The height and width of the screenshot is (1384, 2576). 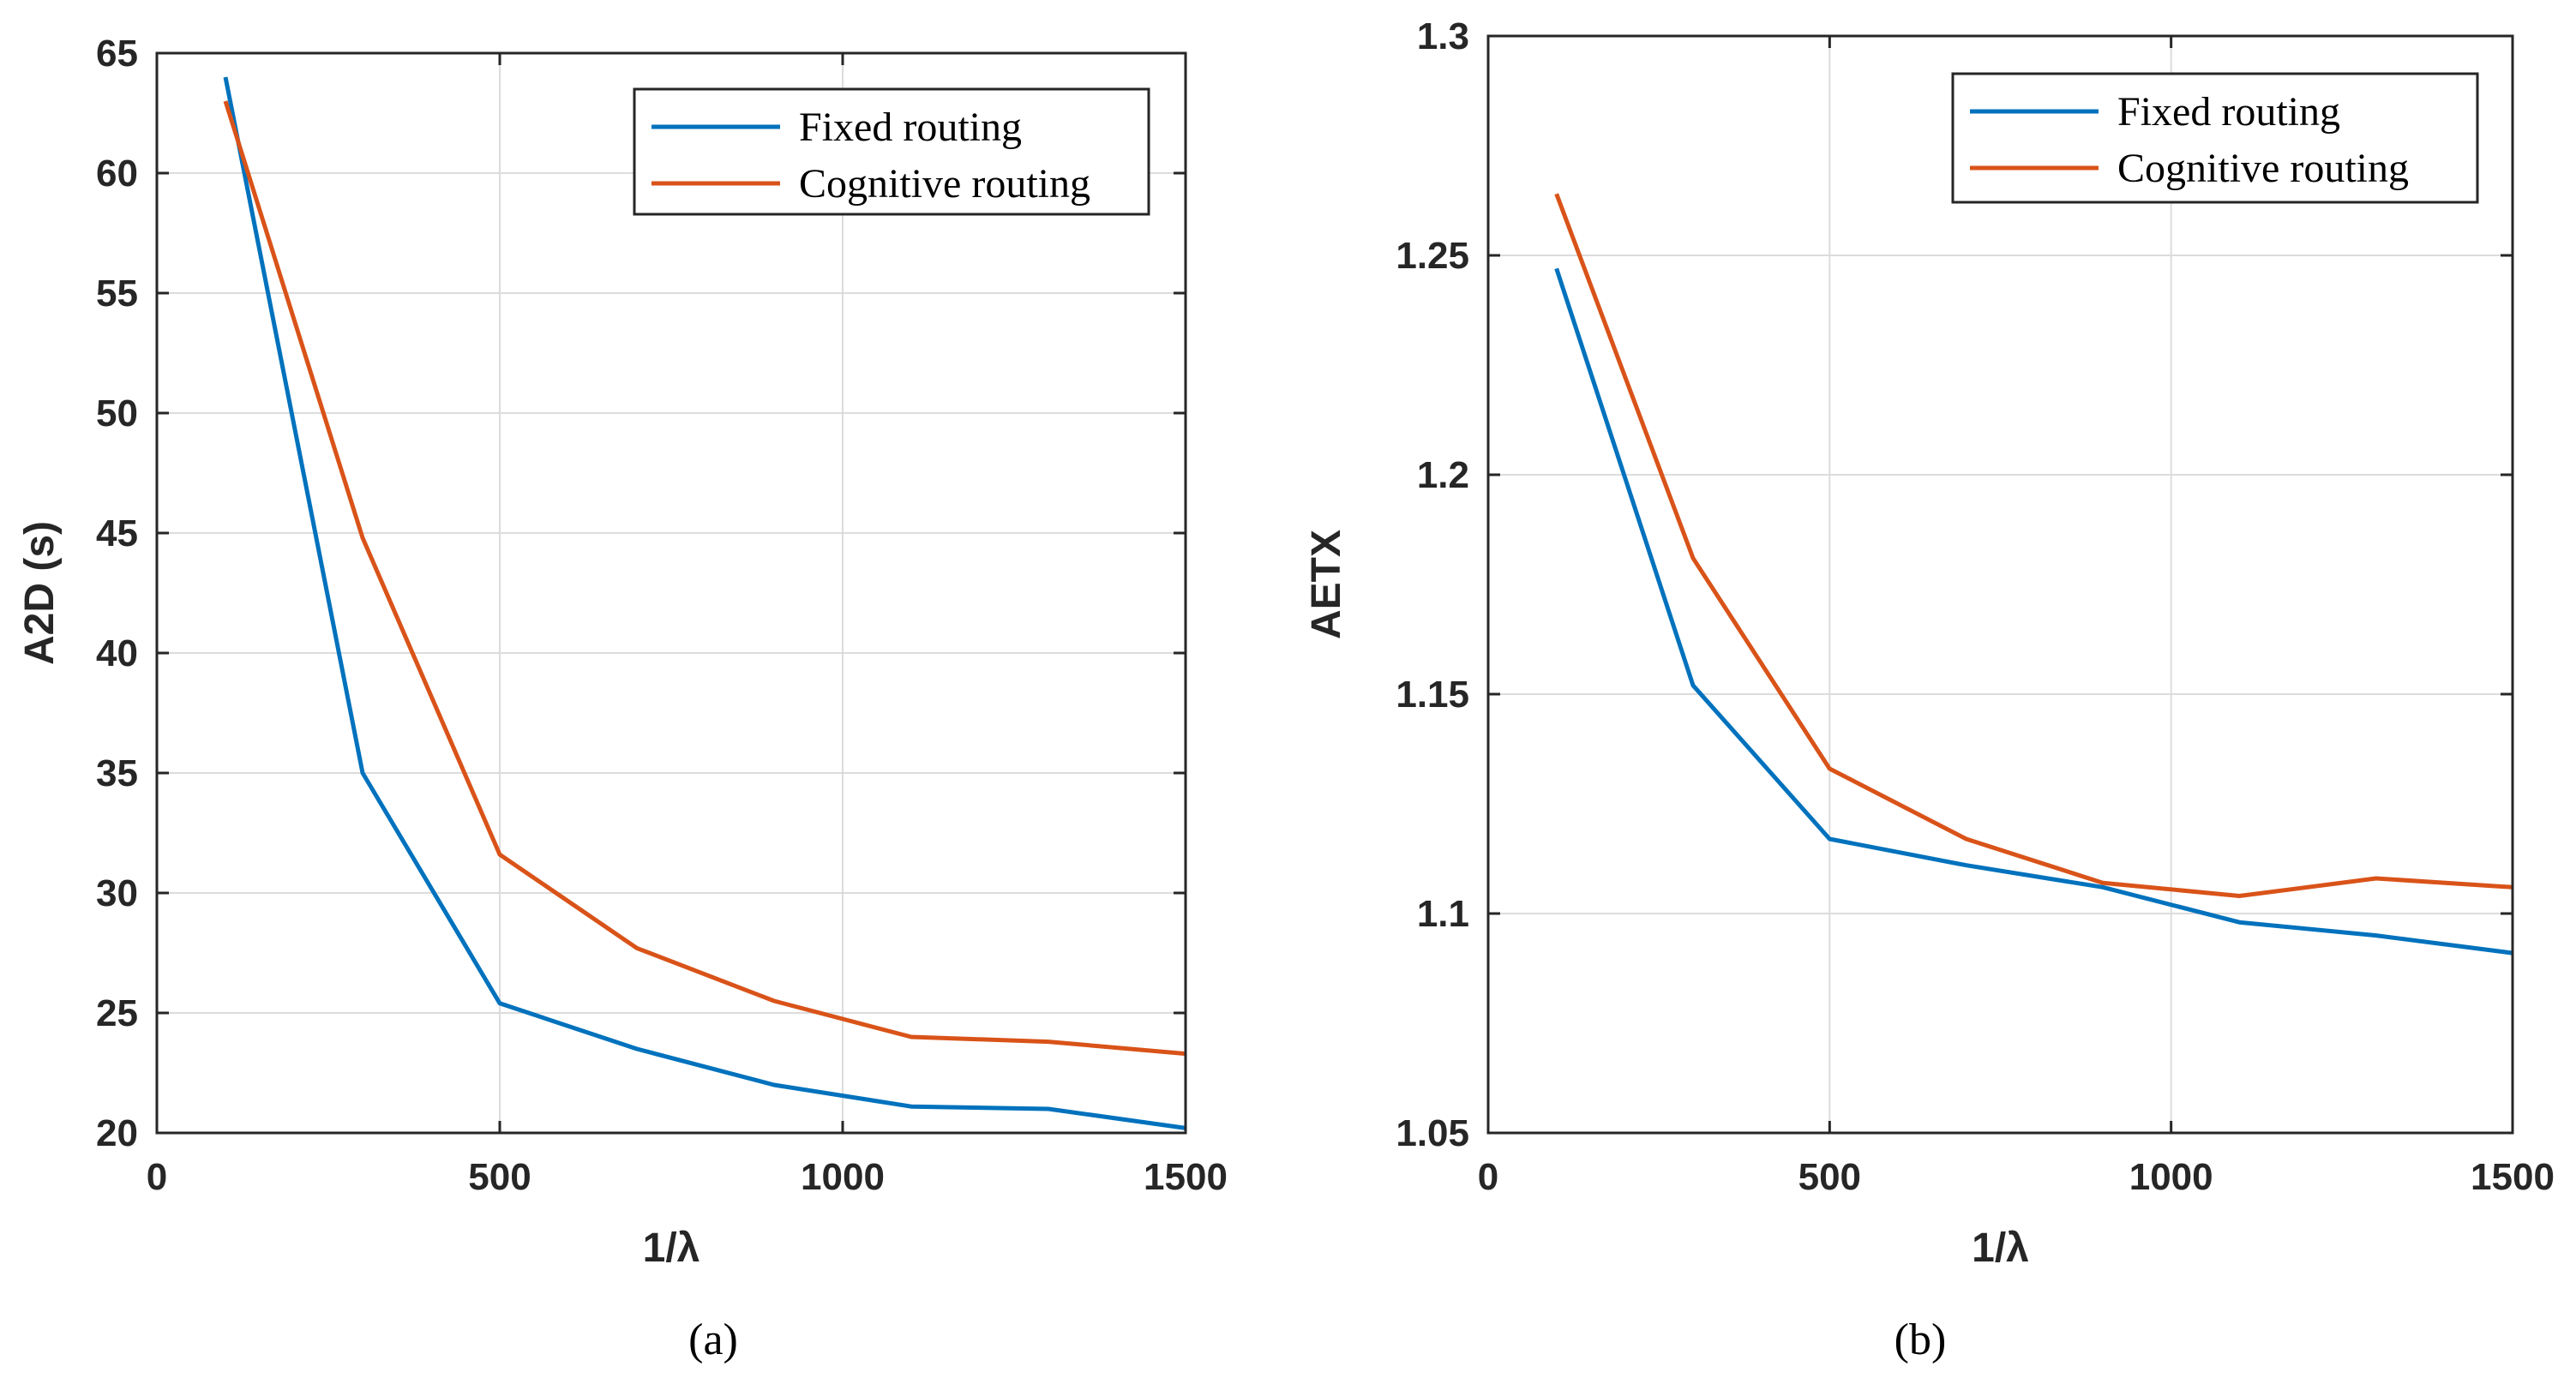 I want to click on y-tick-label: 20, so click(x=117, y=1133).